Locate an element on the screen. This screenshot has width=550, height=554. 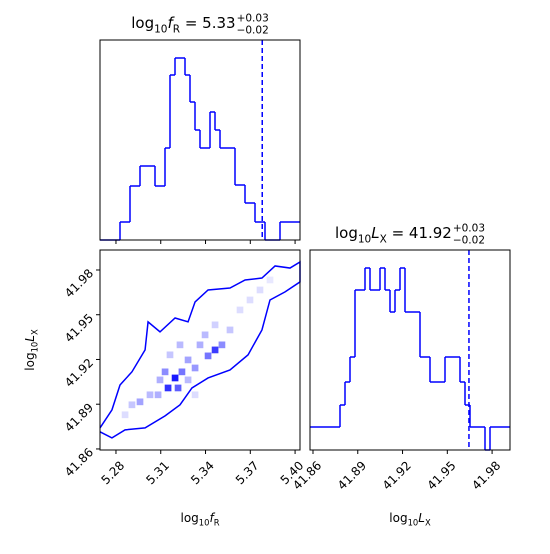
x-axis-label: log10LX is located at coordinates (410, 519).